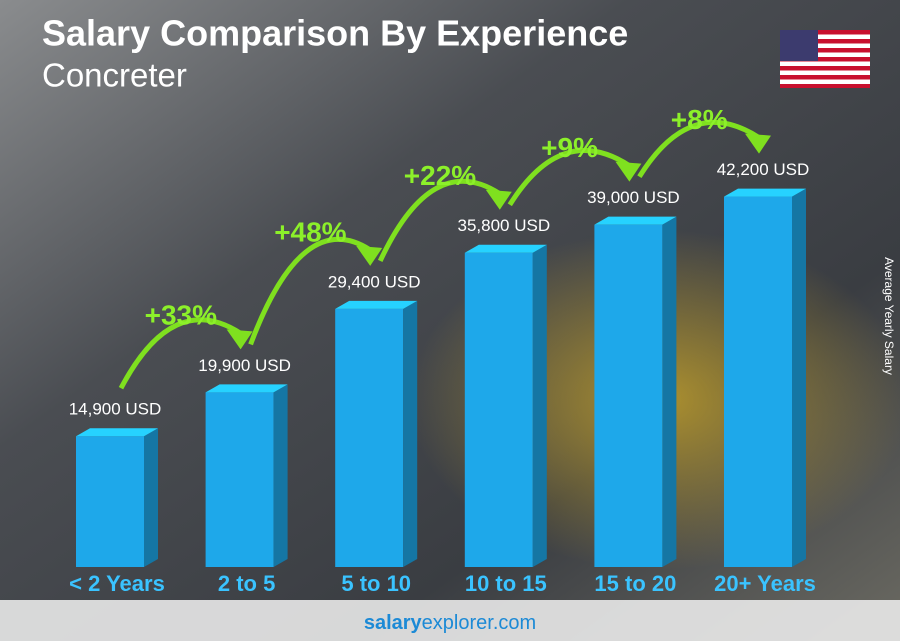  Describe the element at coordinates (310, 231) in the screenshot. I see `change-label: +48%` at that location.